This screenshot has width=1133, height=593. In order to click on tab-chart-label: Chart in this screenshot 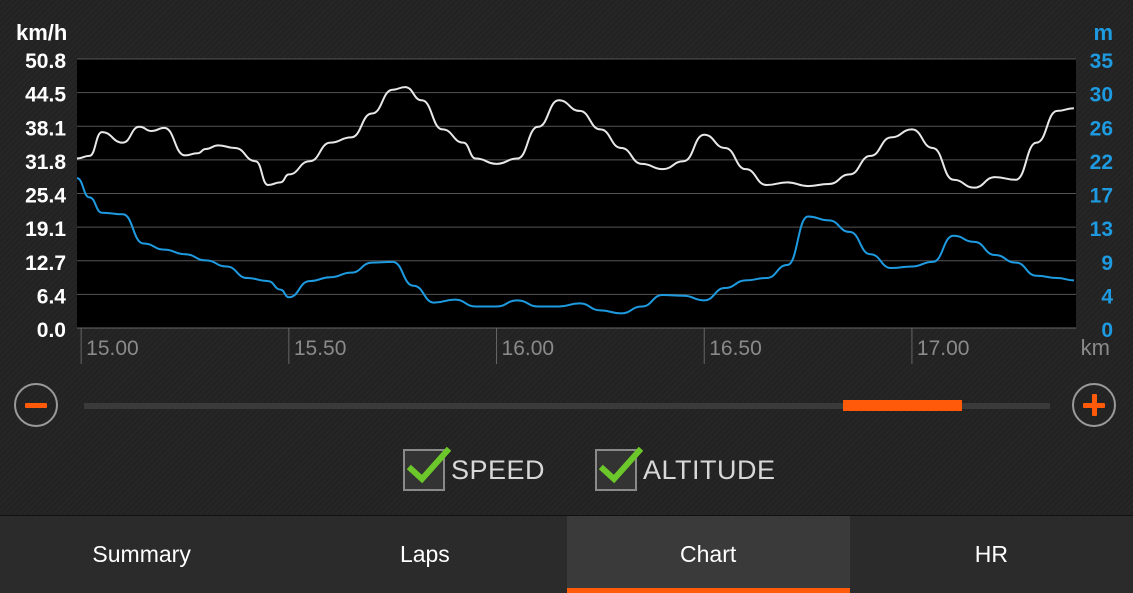, I will do `click(708, 554)`.